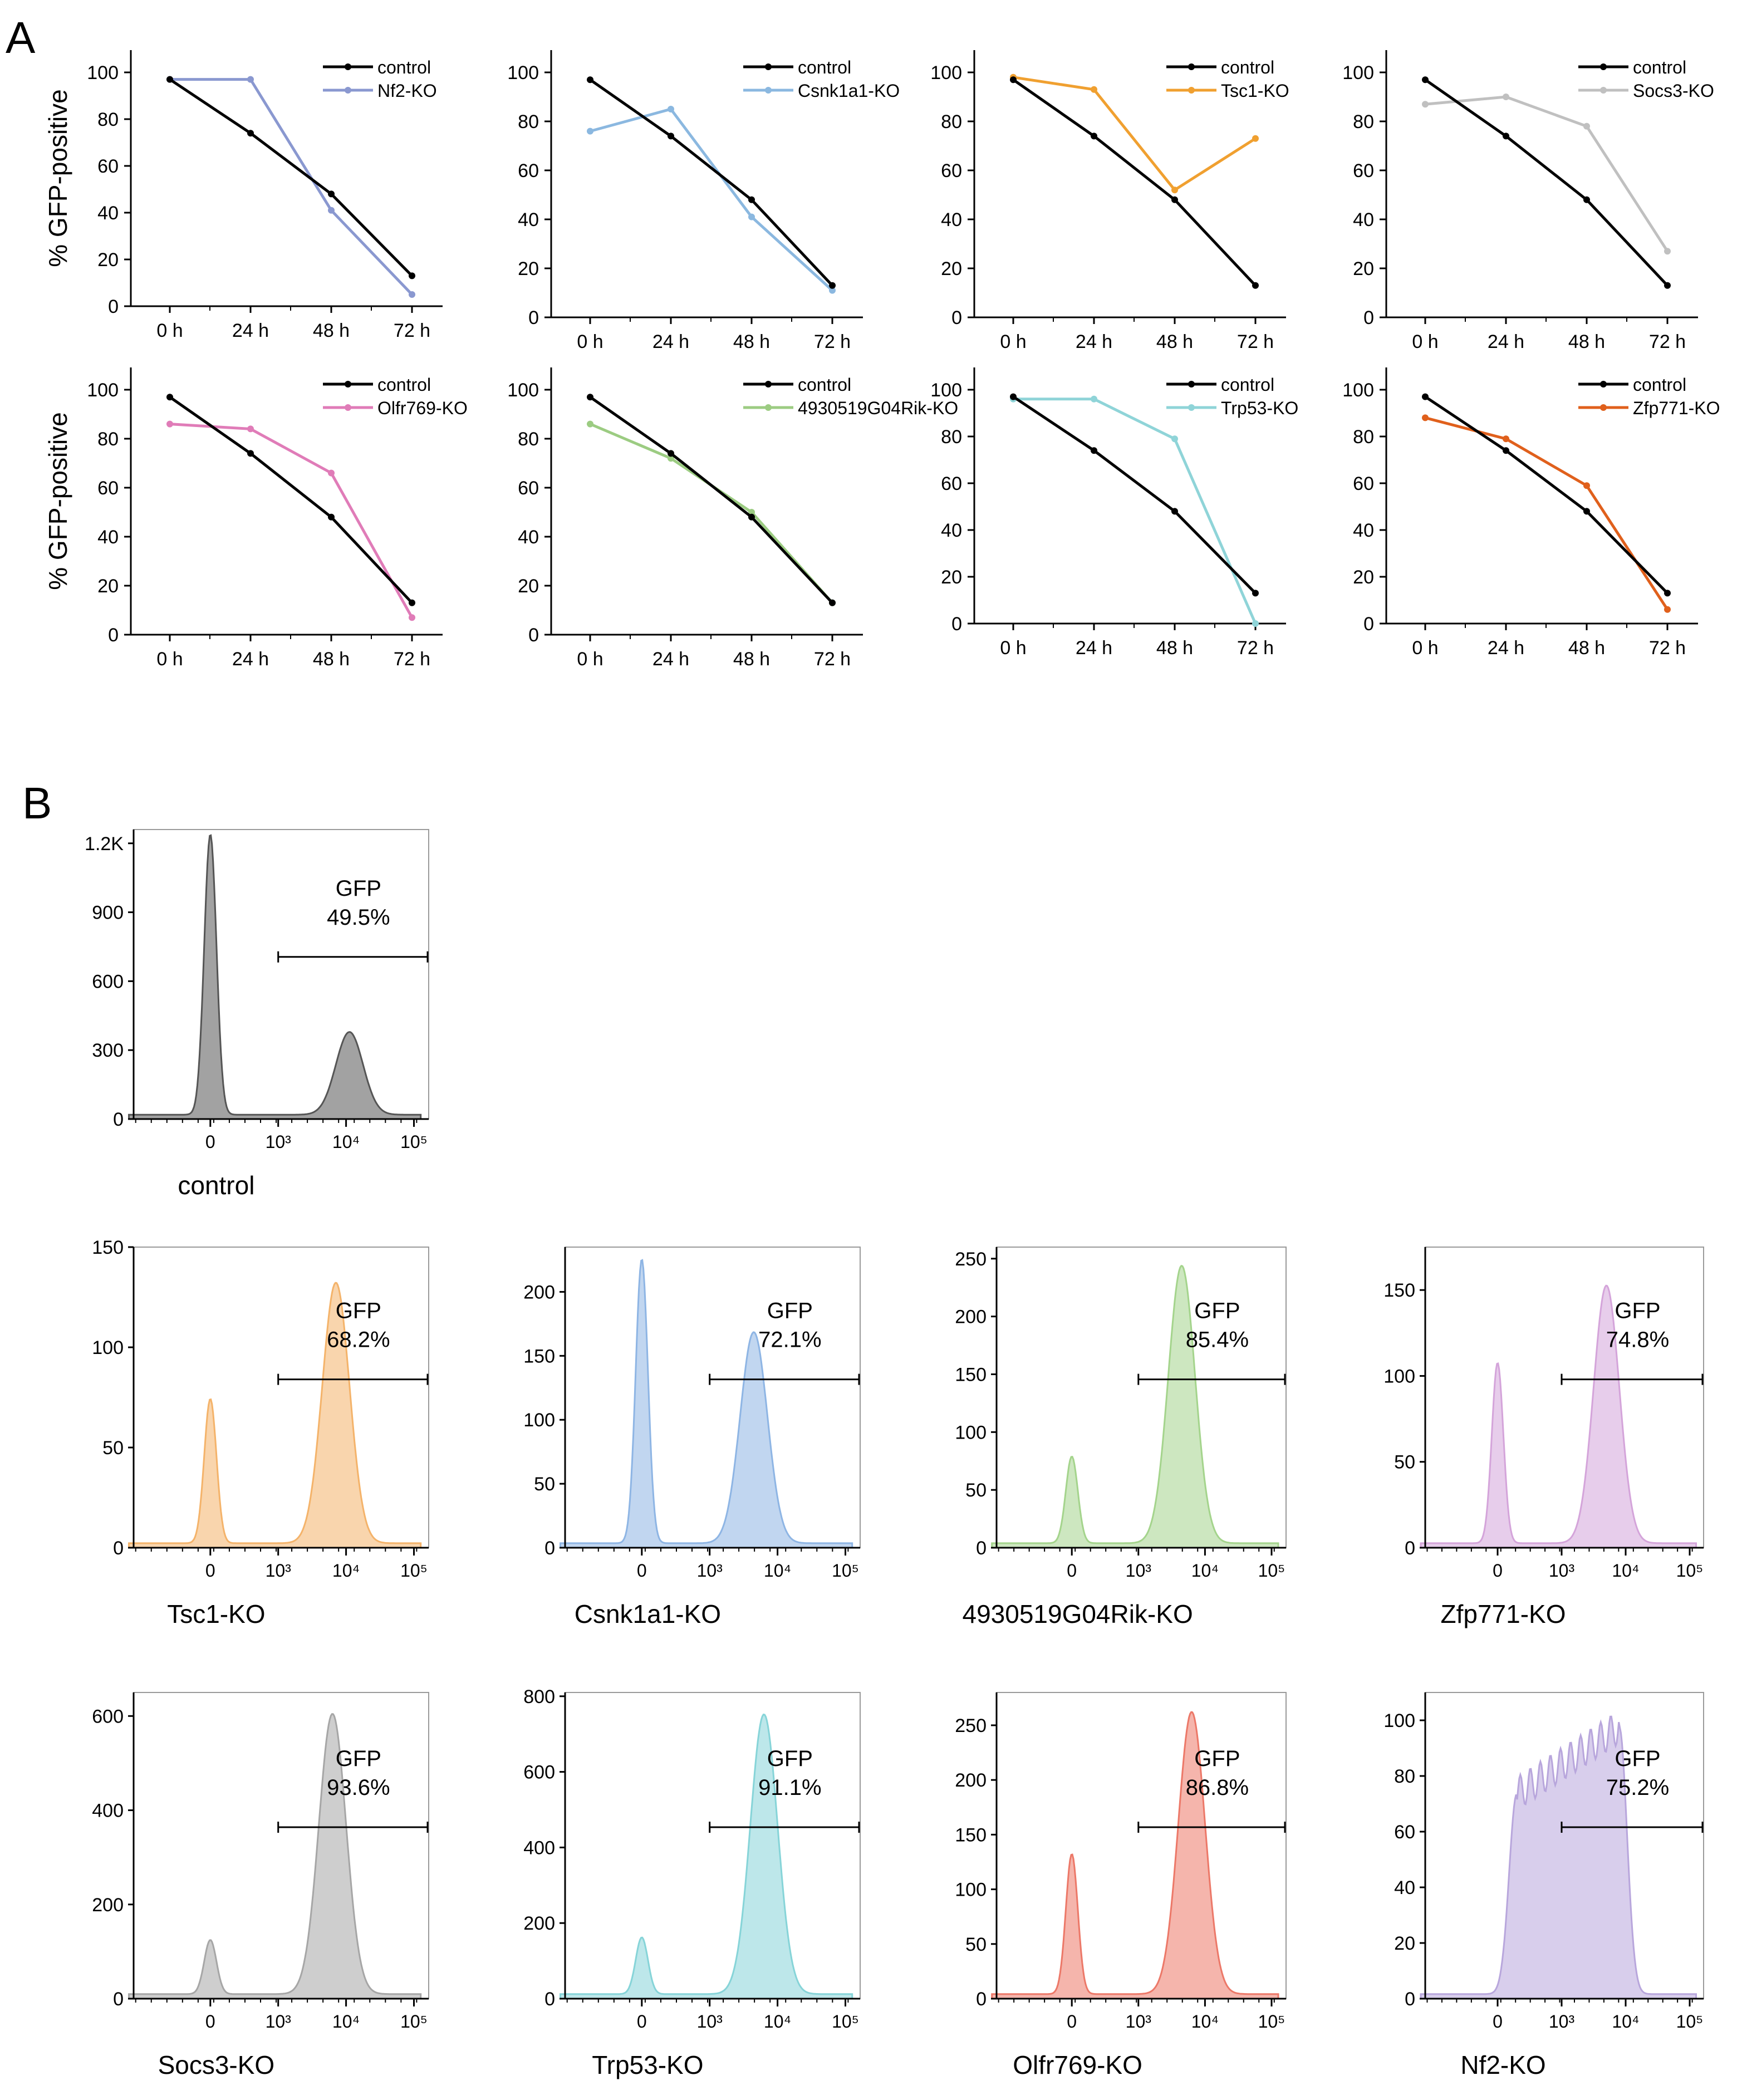  What do you see at coordinates (1503, 2064) in the screenshot?
I see `sample-label: Nf2-KO` at bounding box center [1503, 2064].